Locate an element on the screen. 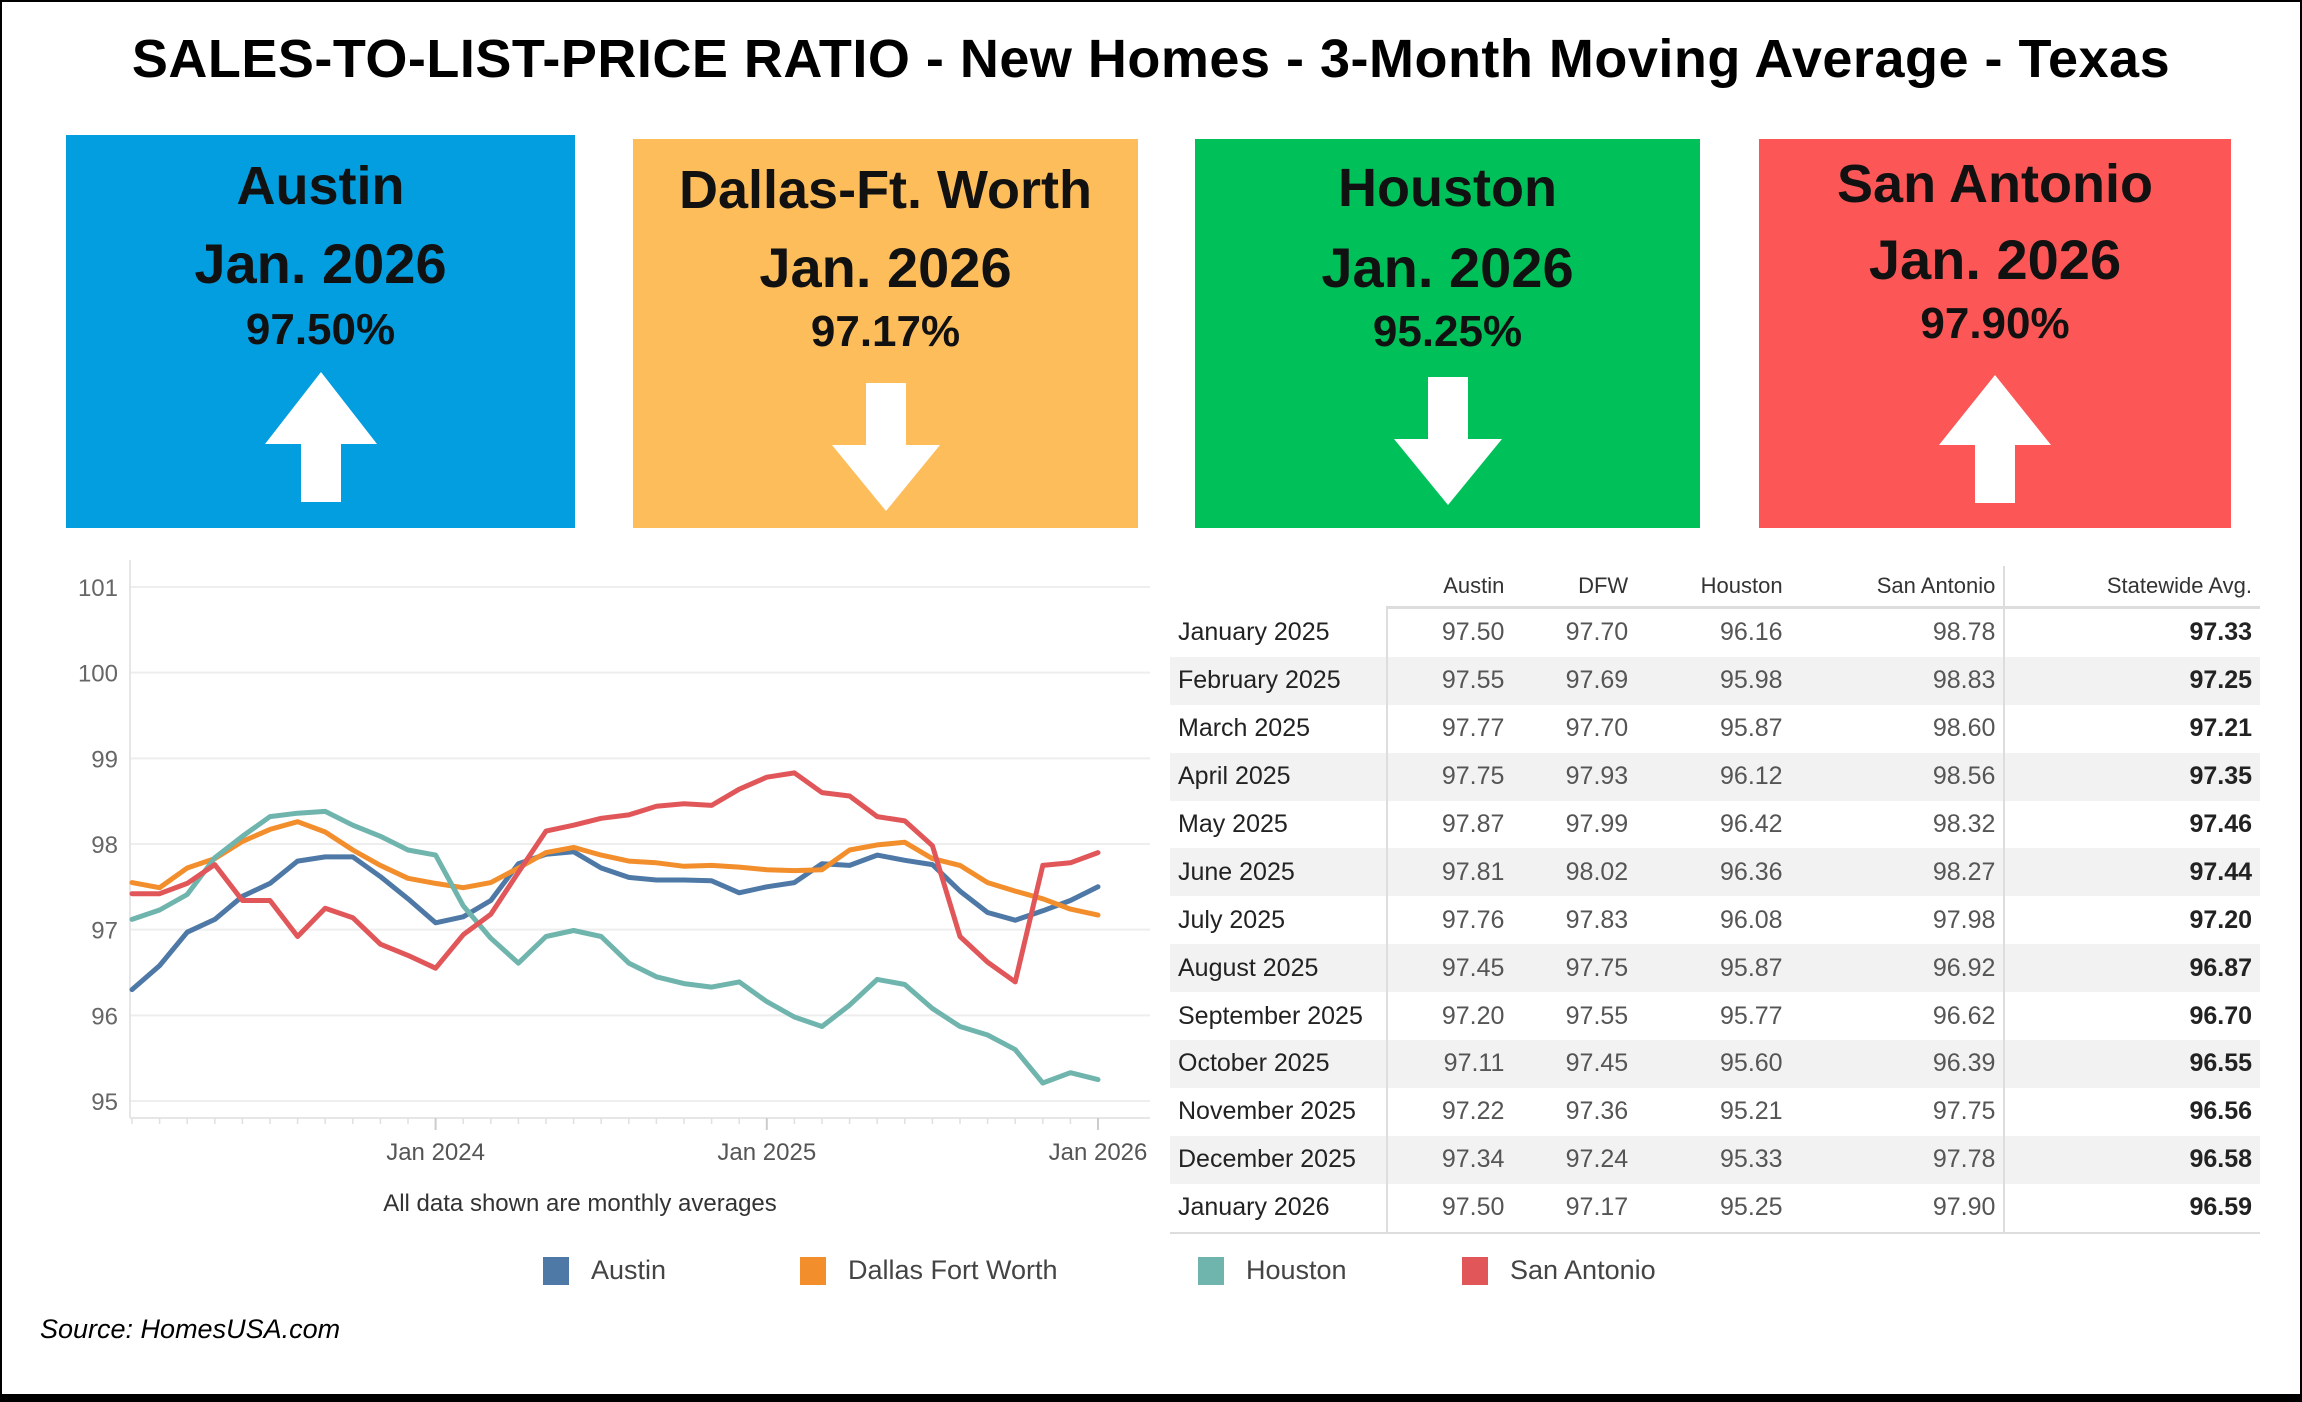 The image size is (2302, 1402). y-tick-label: 97 is located at coordinates (104, 931).